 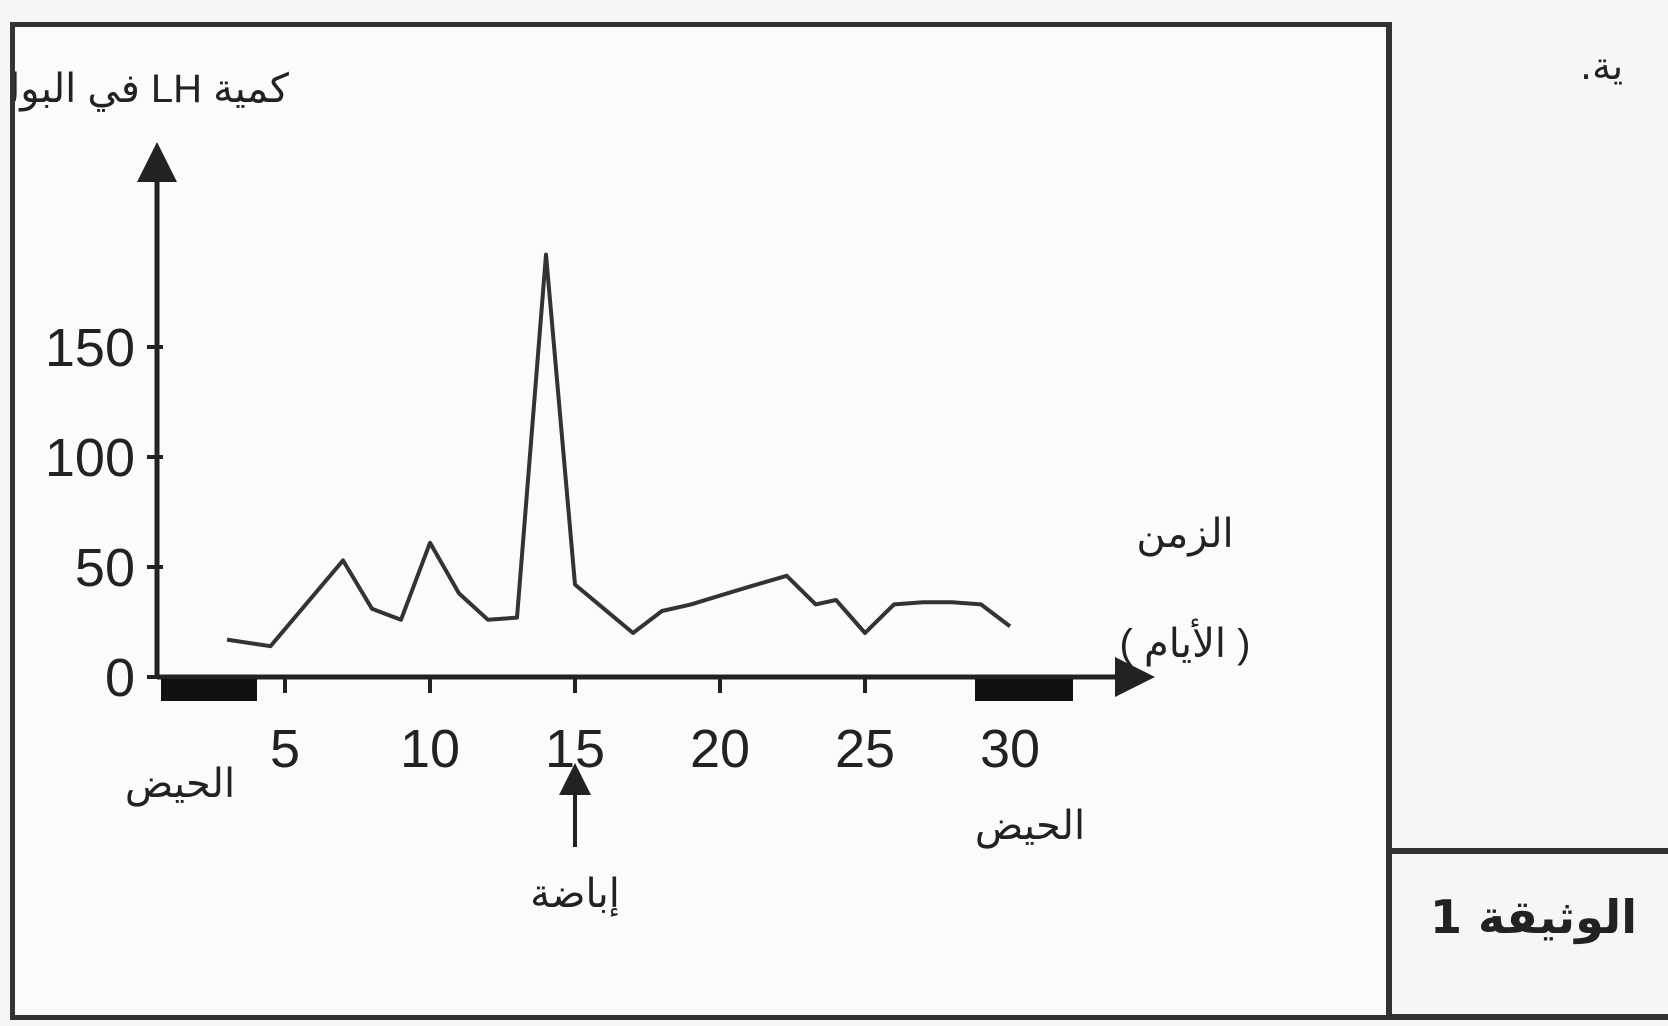 I want to click on x-tick-label-10: 10, so click(x=430, y=749).